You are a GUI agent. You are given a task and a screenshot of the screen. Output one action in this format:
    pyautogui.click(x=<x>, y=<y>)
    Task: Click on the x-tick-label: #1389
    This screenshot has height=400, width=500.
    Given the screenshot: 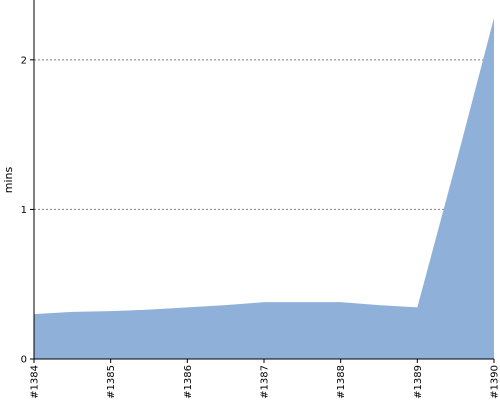 What is the action you would take?
    pyautogui.click(x=418, y=382)
    